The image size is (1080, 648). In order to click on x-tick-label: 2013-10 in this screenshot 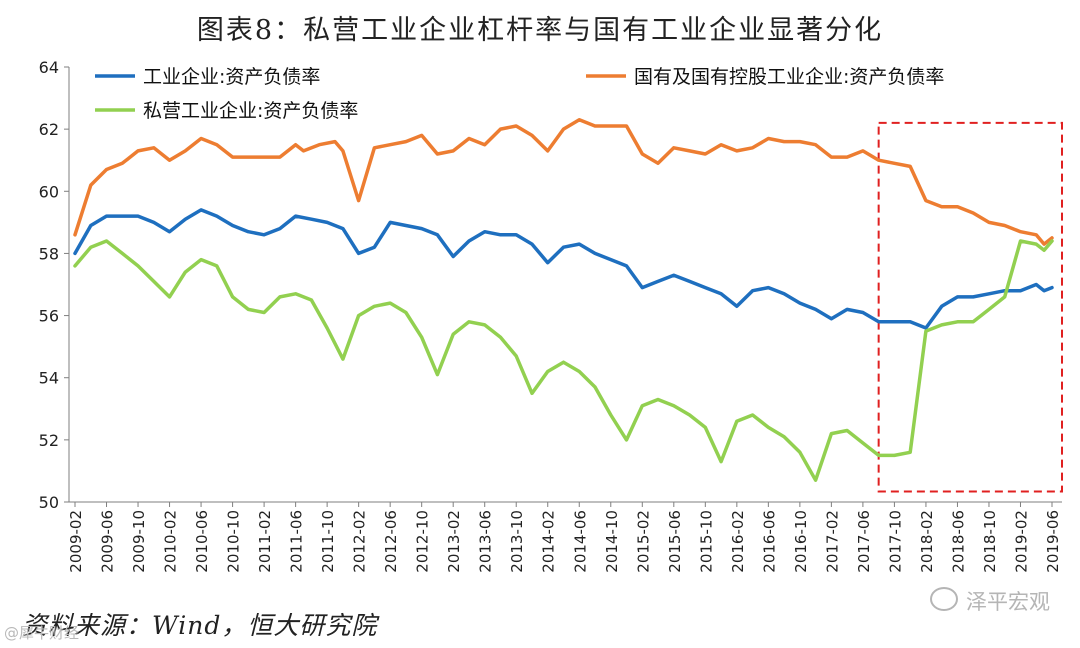, I will do `click(517, 541)`.